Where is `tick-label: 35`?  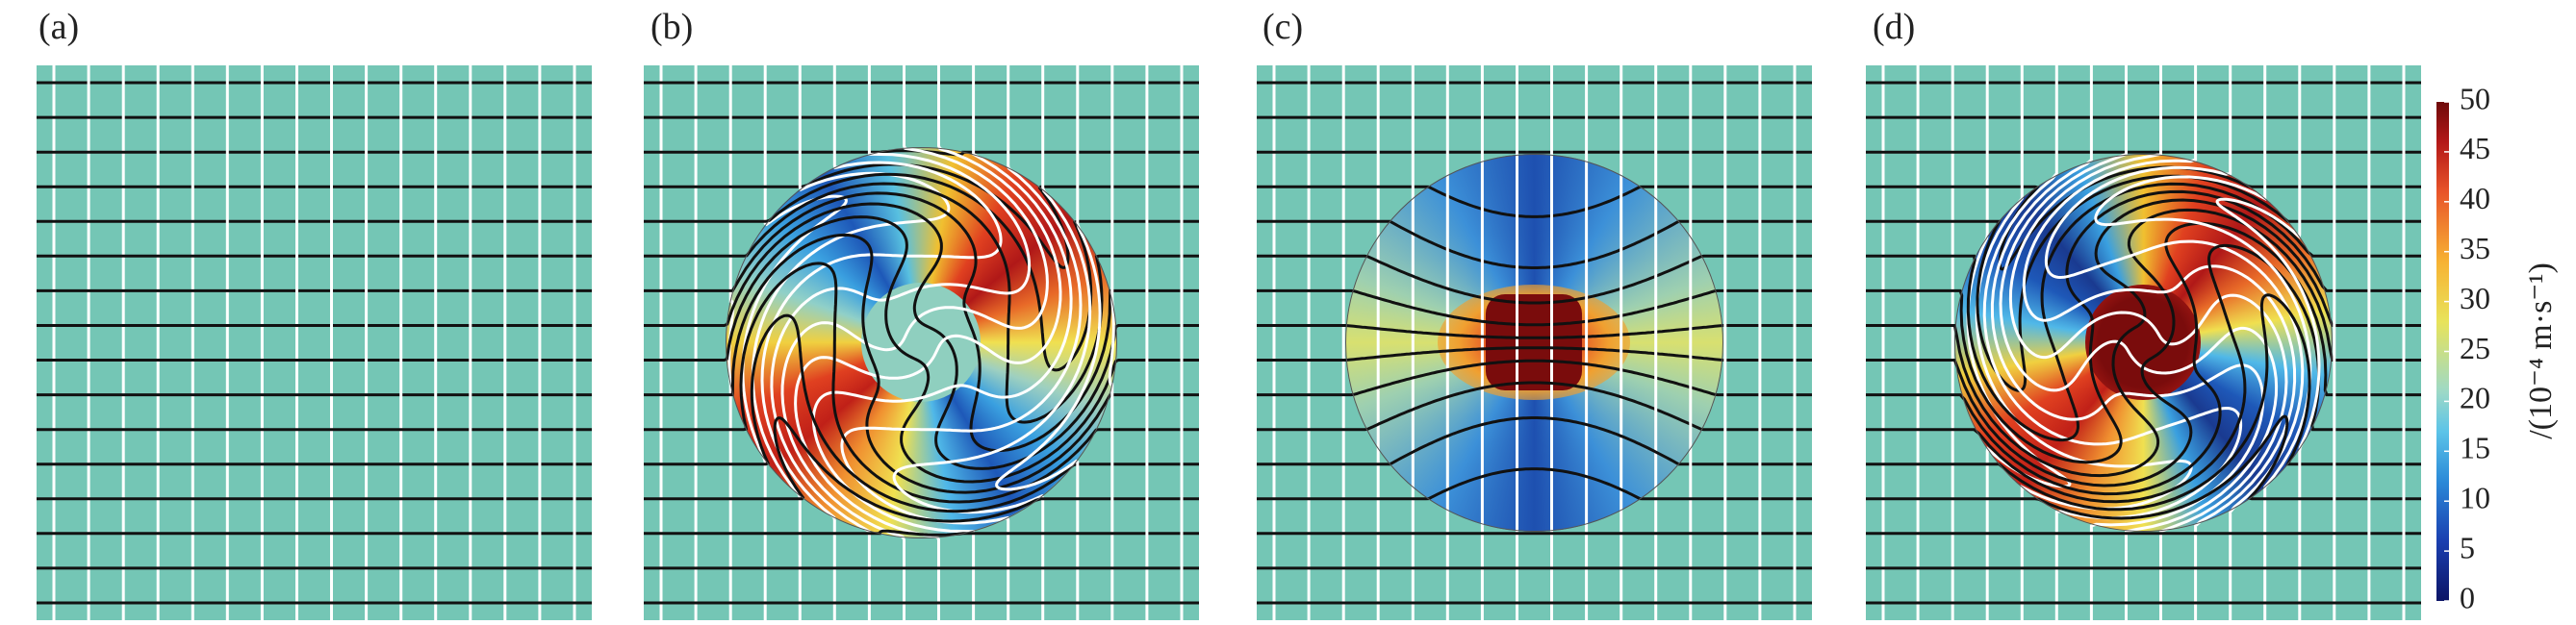 tick-label: 35 is located at coordinates (2475, 248).